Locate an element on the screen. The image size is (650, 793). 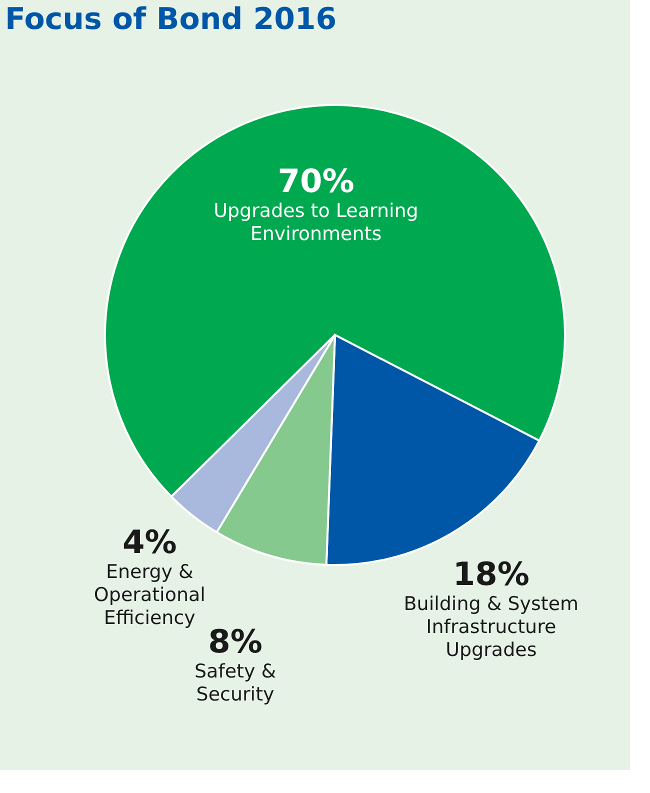
slice-label: Safety & Security is located at coordinates (235, 683).